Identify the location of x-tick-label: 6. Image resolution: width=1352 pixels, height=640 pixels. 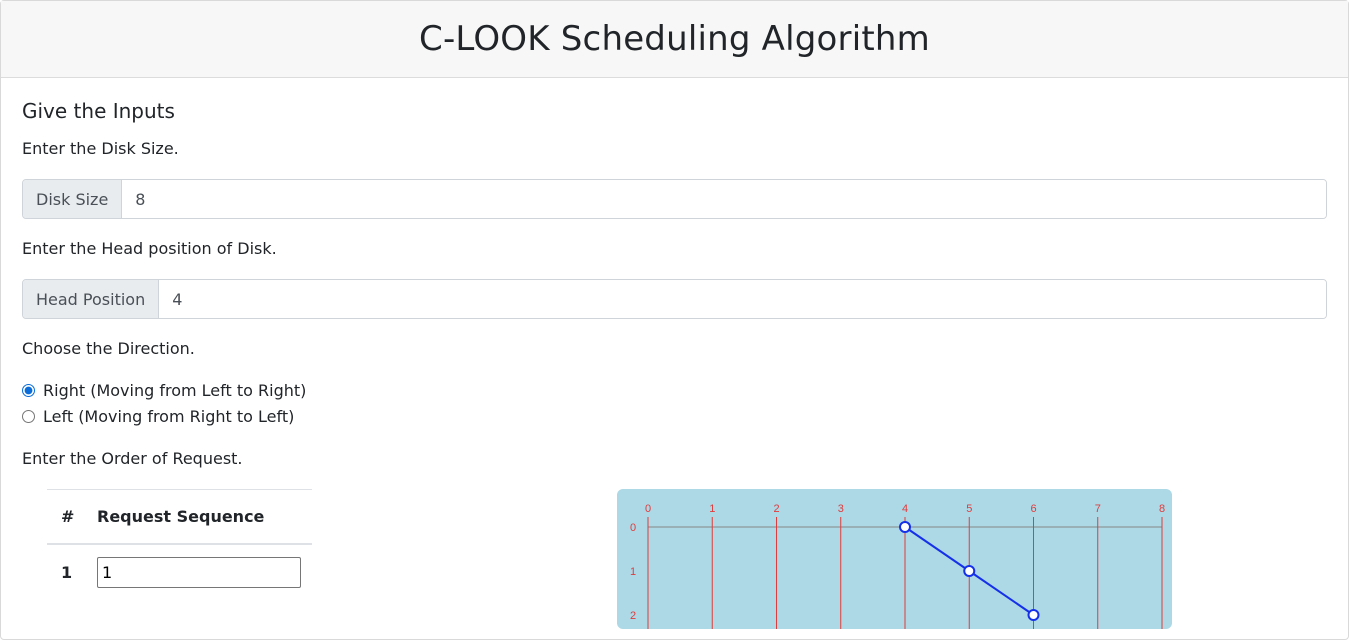
(1033, 509).